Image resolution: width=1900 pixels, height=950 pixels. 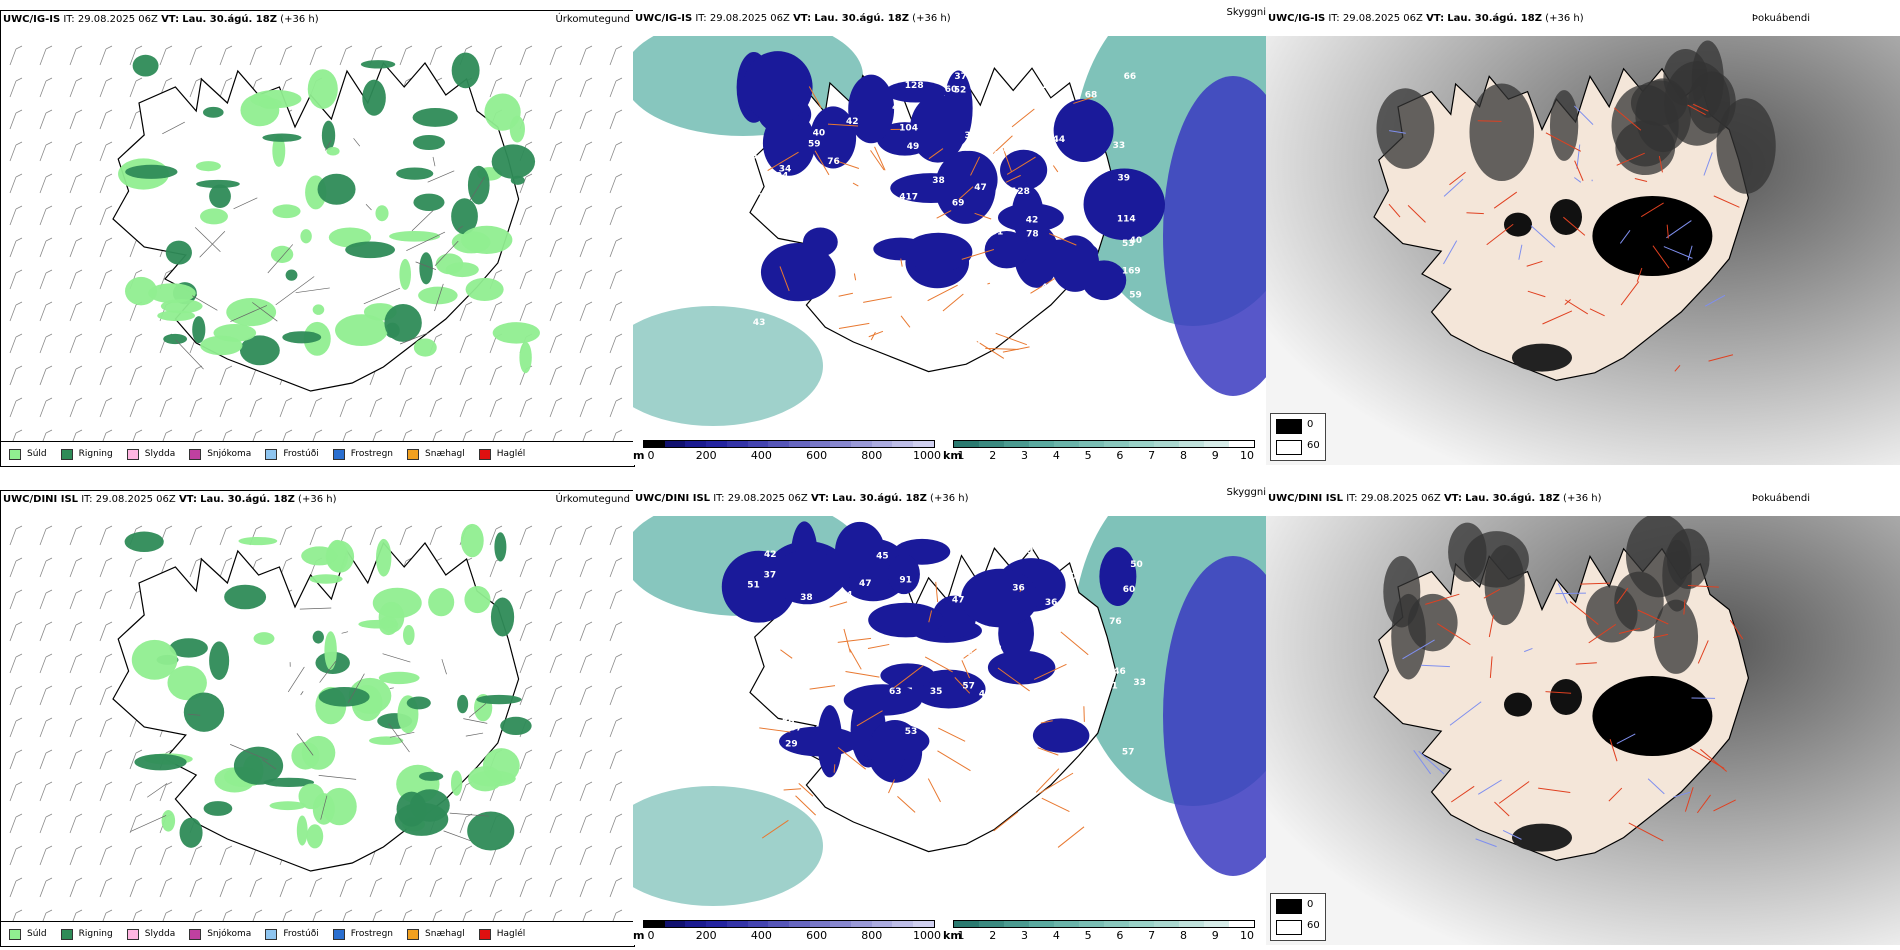 I want to click on legend-item-haglél: Haglél, so click(x=501, y=454).